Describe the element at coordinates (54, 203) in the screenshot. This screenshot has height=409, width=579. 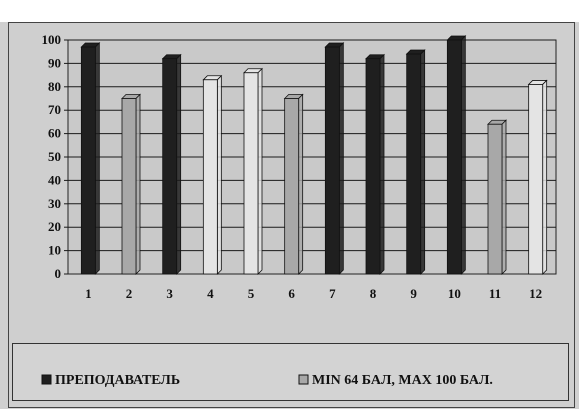
I see `y-tick-label: 30` at that location.